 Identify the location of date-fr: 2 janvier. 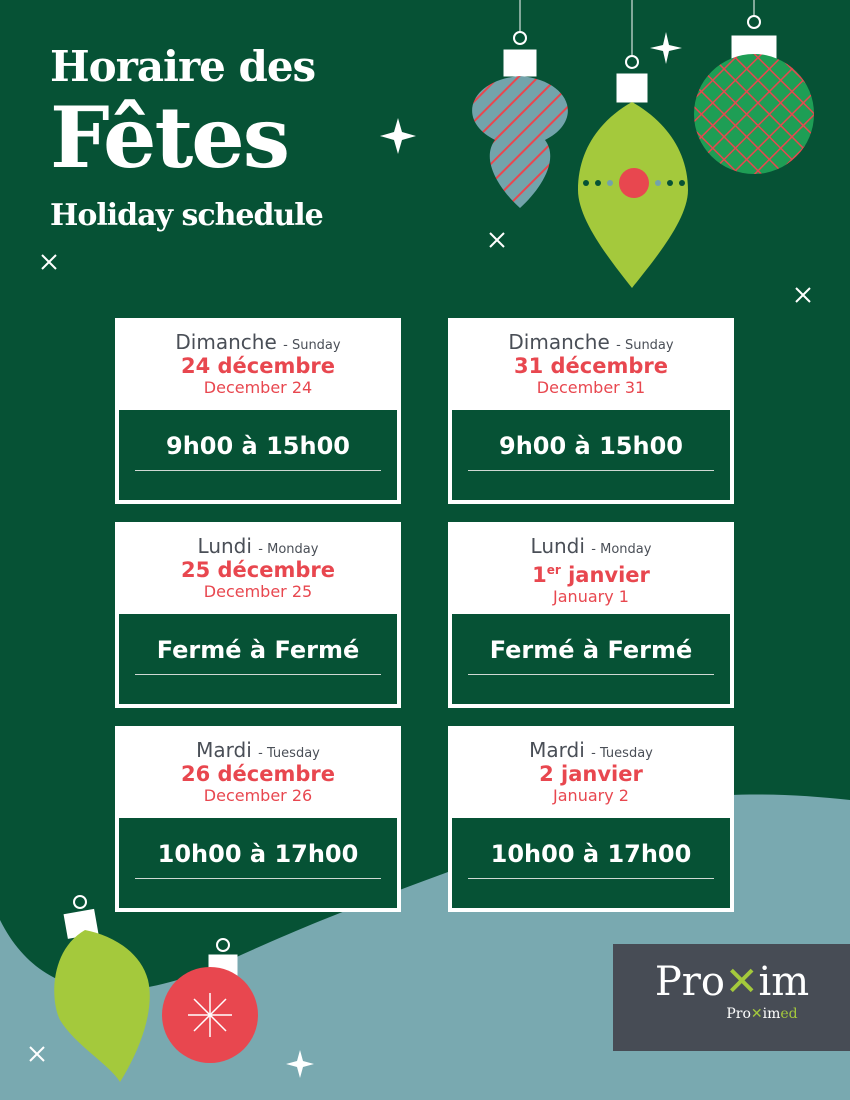
(591, 774).